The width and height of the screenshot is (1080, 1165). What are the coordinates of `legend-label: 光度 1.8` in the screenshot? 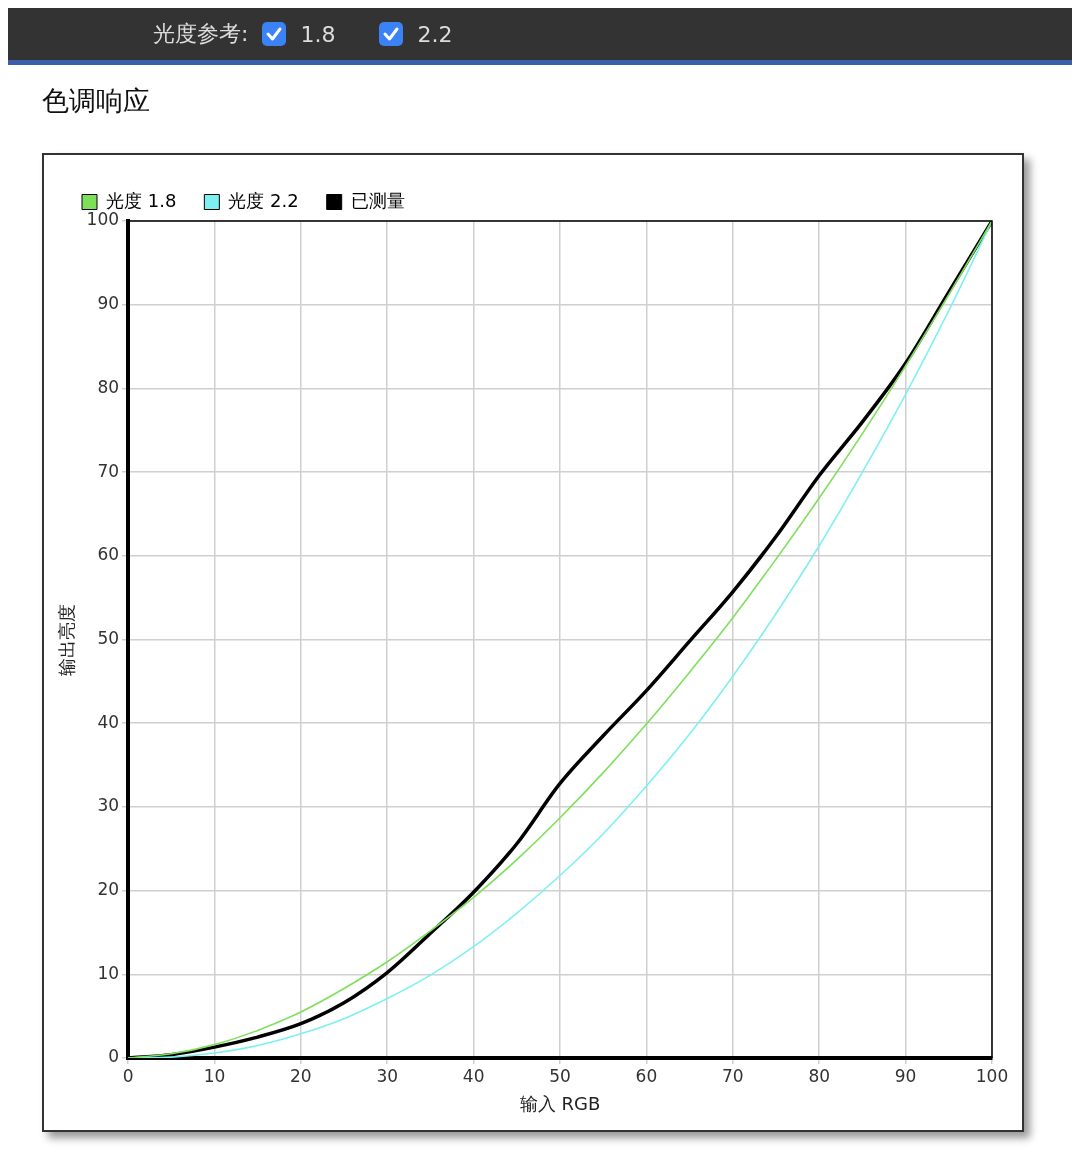 It's located at (141, 200).